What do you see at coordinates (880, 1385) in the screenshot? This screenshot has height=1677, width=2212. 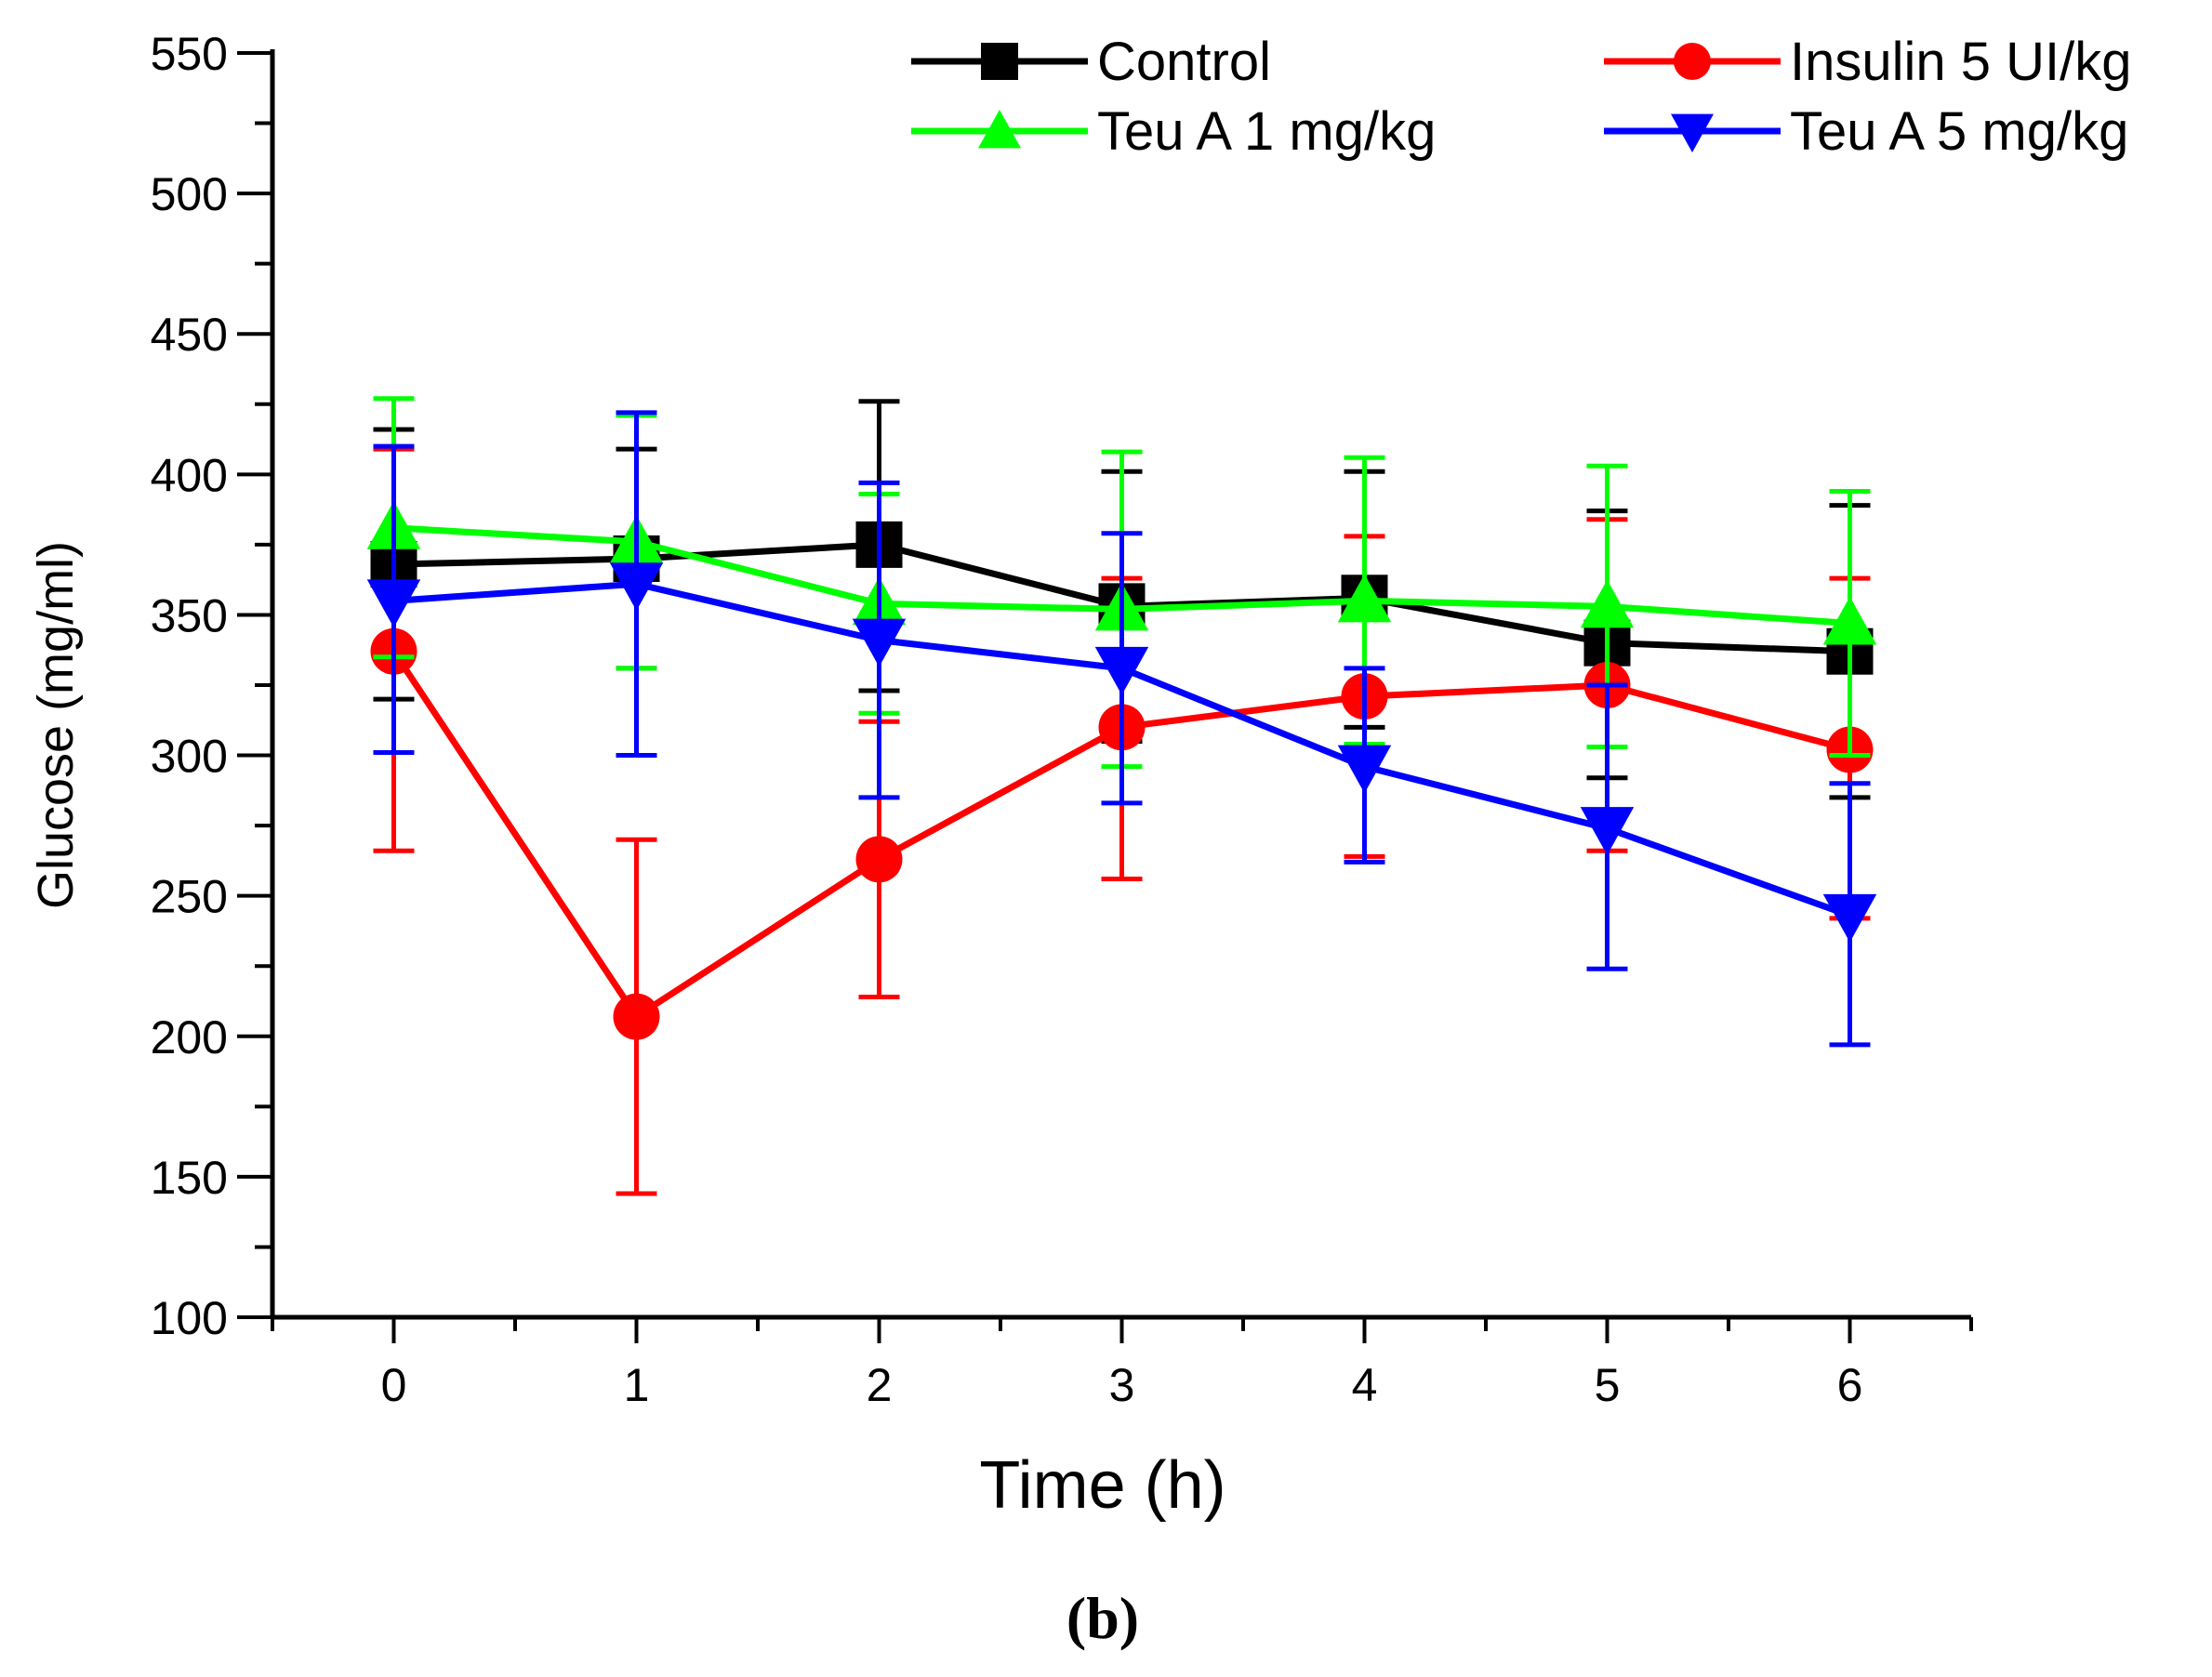 I see `x-tick-label: 2` at bounding box center [880, 1385].